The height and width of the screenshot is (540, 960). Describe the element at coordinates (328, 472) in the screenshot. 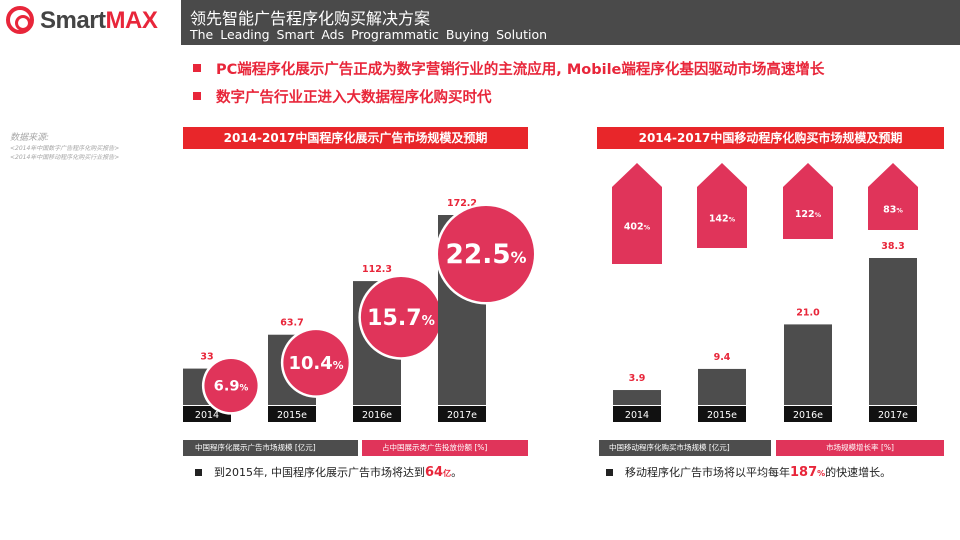

I see `footnote-chart-1: 到2015年, 中国程序化展示广告市场将达到64亿。` at that location.